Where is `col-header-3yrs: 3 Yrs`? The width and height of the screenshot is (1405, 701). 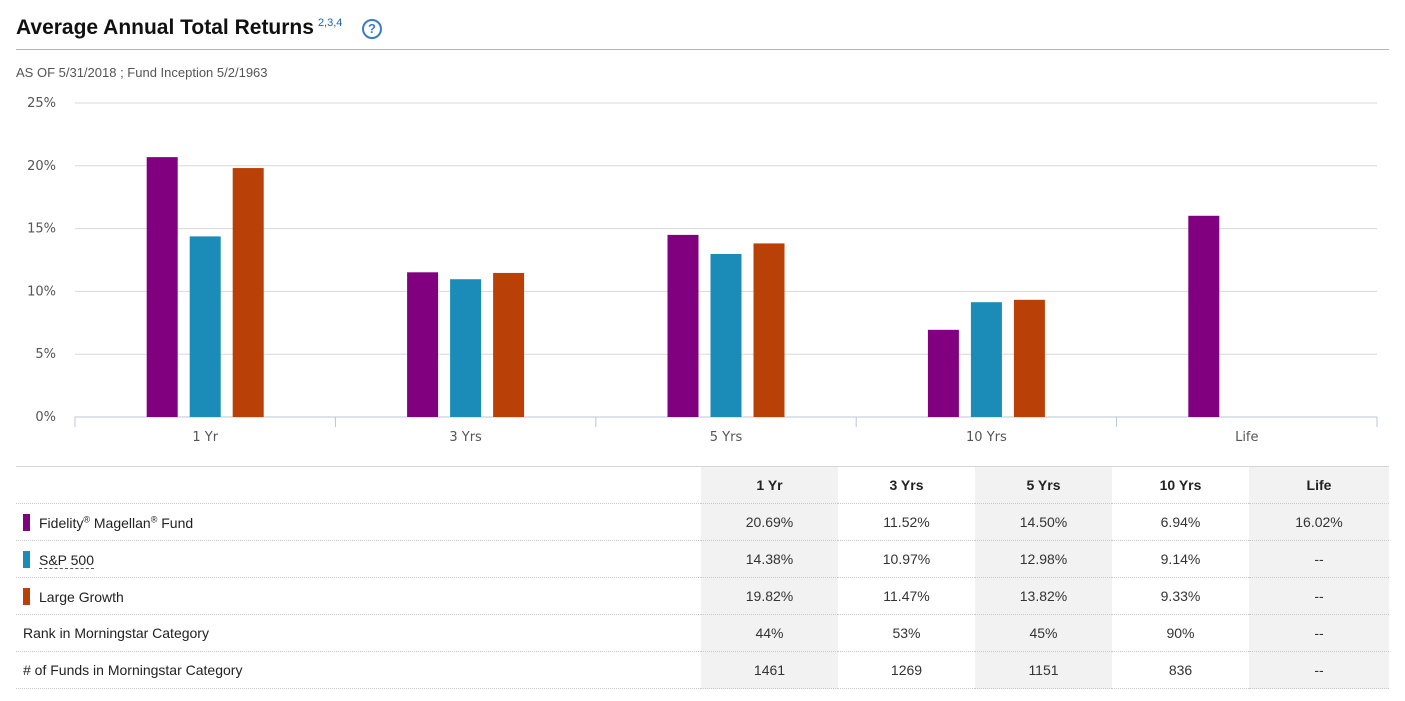
col-header-3yrs: 3 Yrs is located at coordinates (906, 485).